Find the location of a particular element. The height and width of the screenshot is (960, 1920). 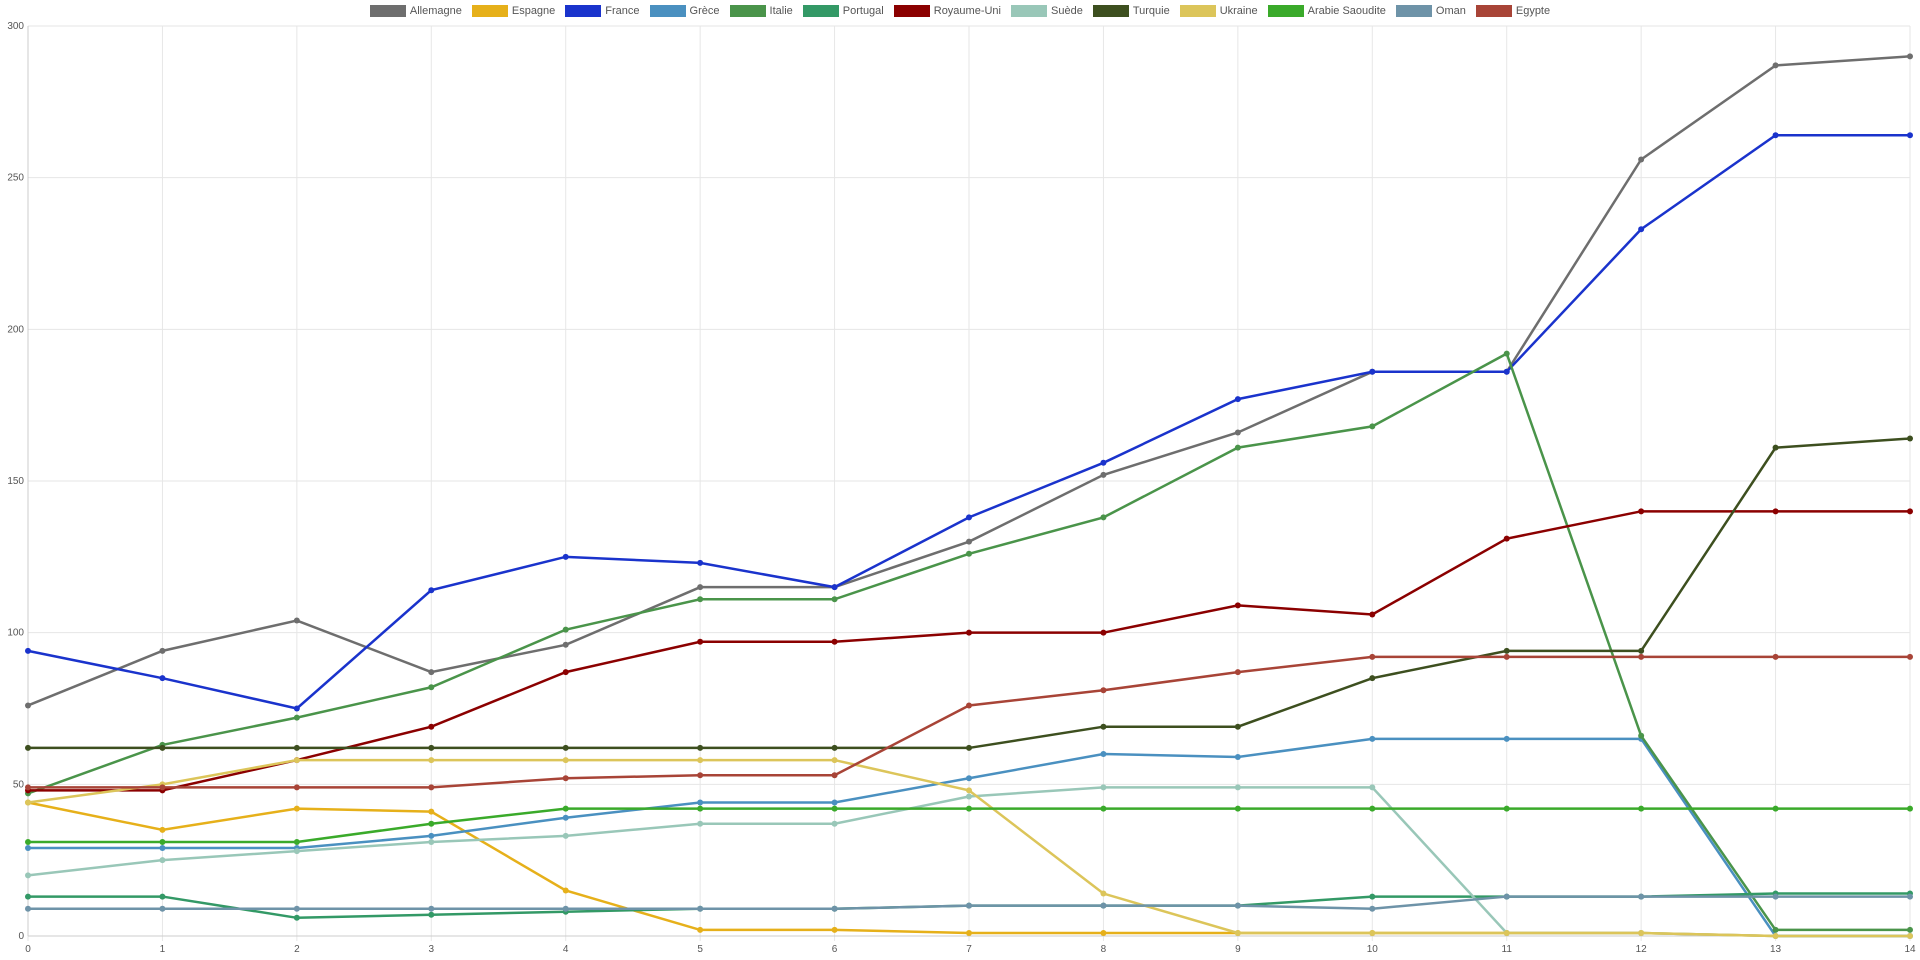

legend-item: Espagne is located at coordinates (513, 11).